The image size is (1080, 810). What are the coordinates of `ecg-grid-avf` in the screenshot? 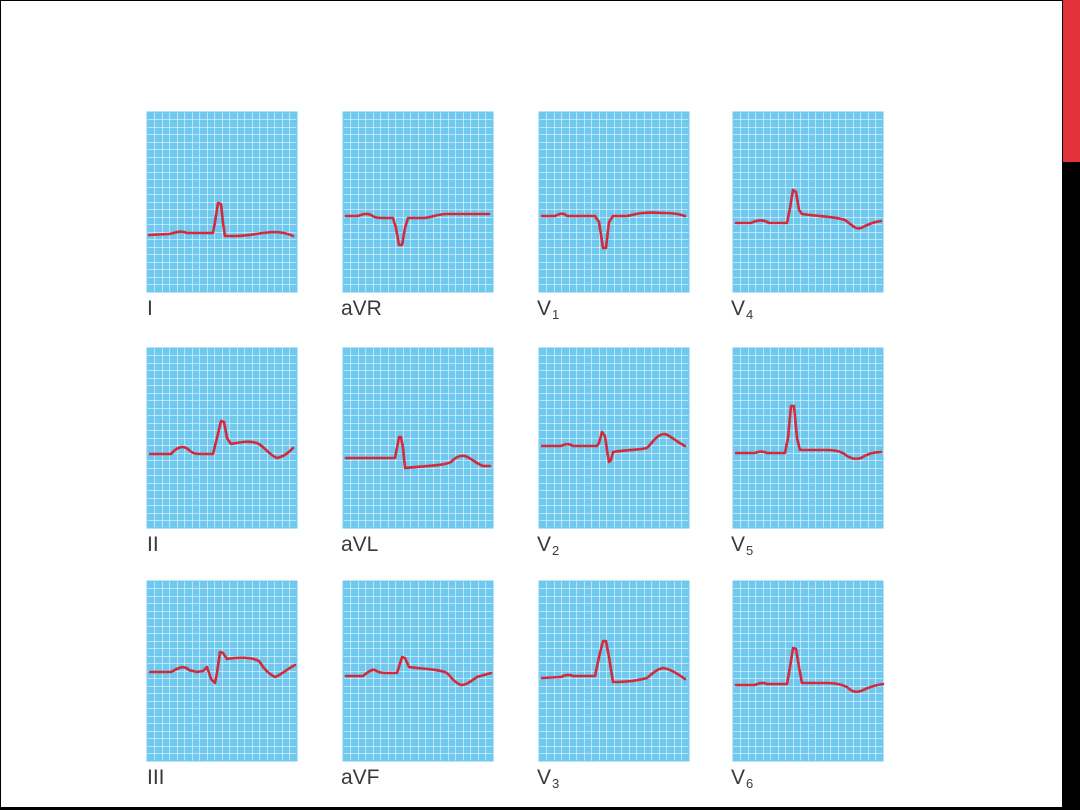 It's located at (418, 671).